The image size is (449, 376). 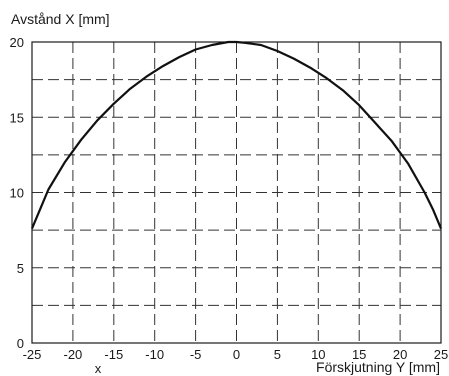 What do you see at coordinates (400, 354) in the screenshot?
I see `x-tick-label: 20` at bounding box center [400, 354].